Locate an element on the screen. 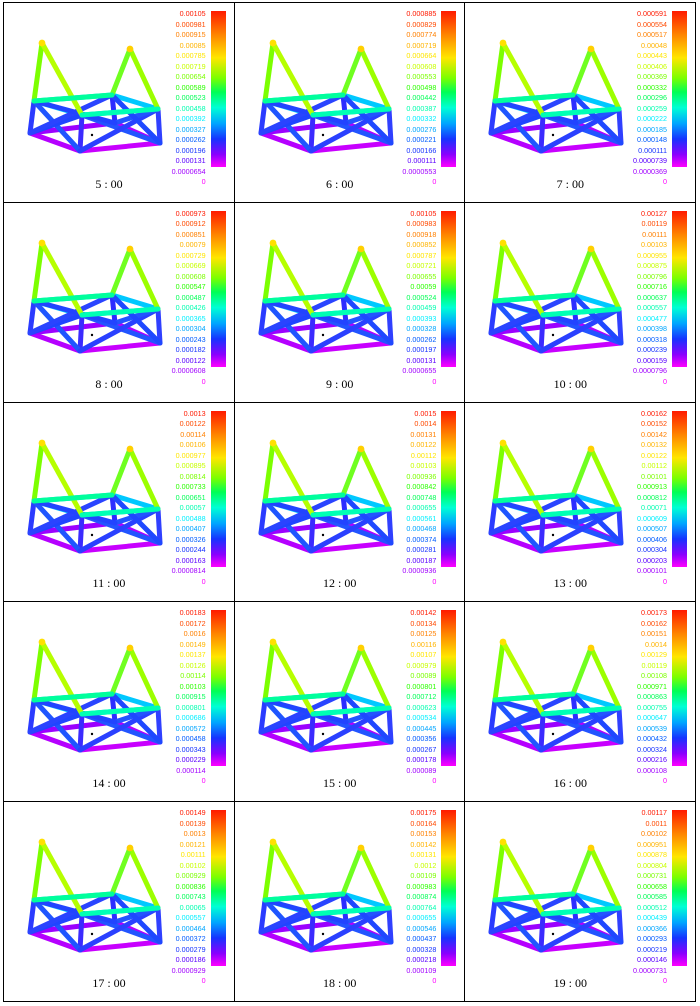  legend-value: 0.000122 is located at coordinates (190, 360).